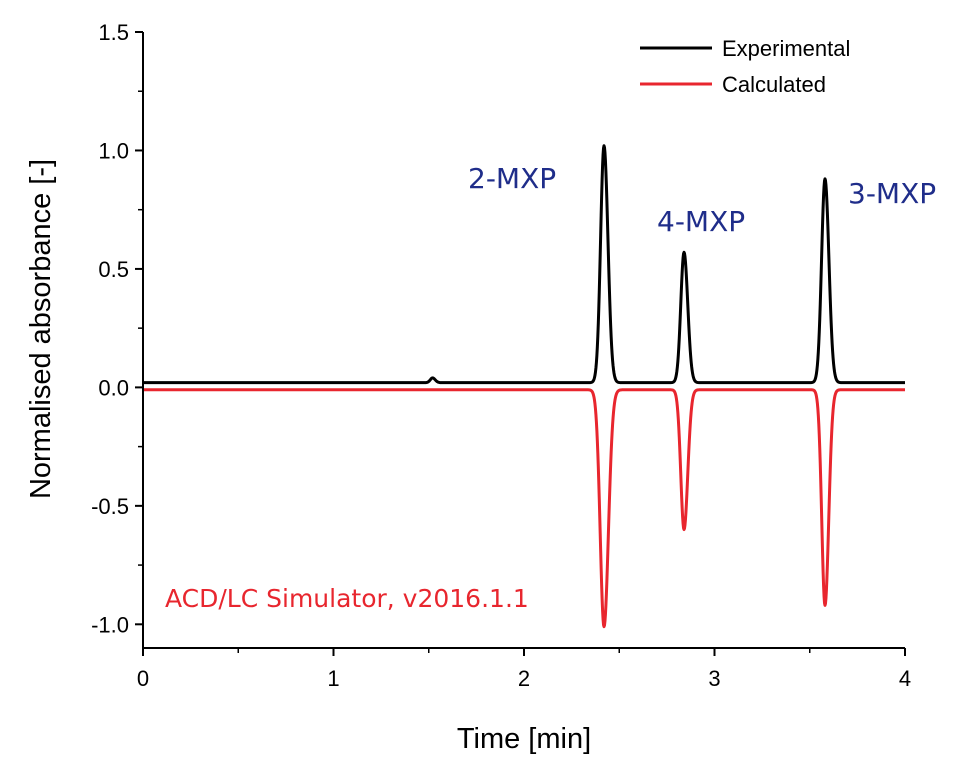 This screenshot has width=963, height=758. What do you see at coordinates (512, 178) in the screenshot?
I see `peak-label-2-mxp: 2-MXP` at bounding box center [512, 178].